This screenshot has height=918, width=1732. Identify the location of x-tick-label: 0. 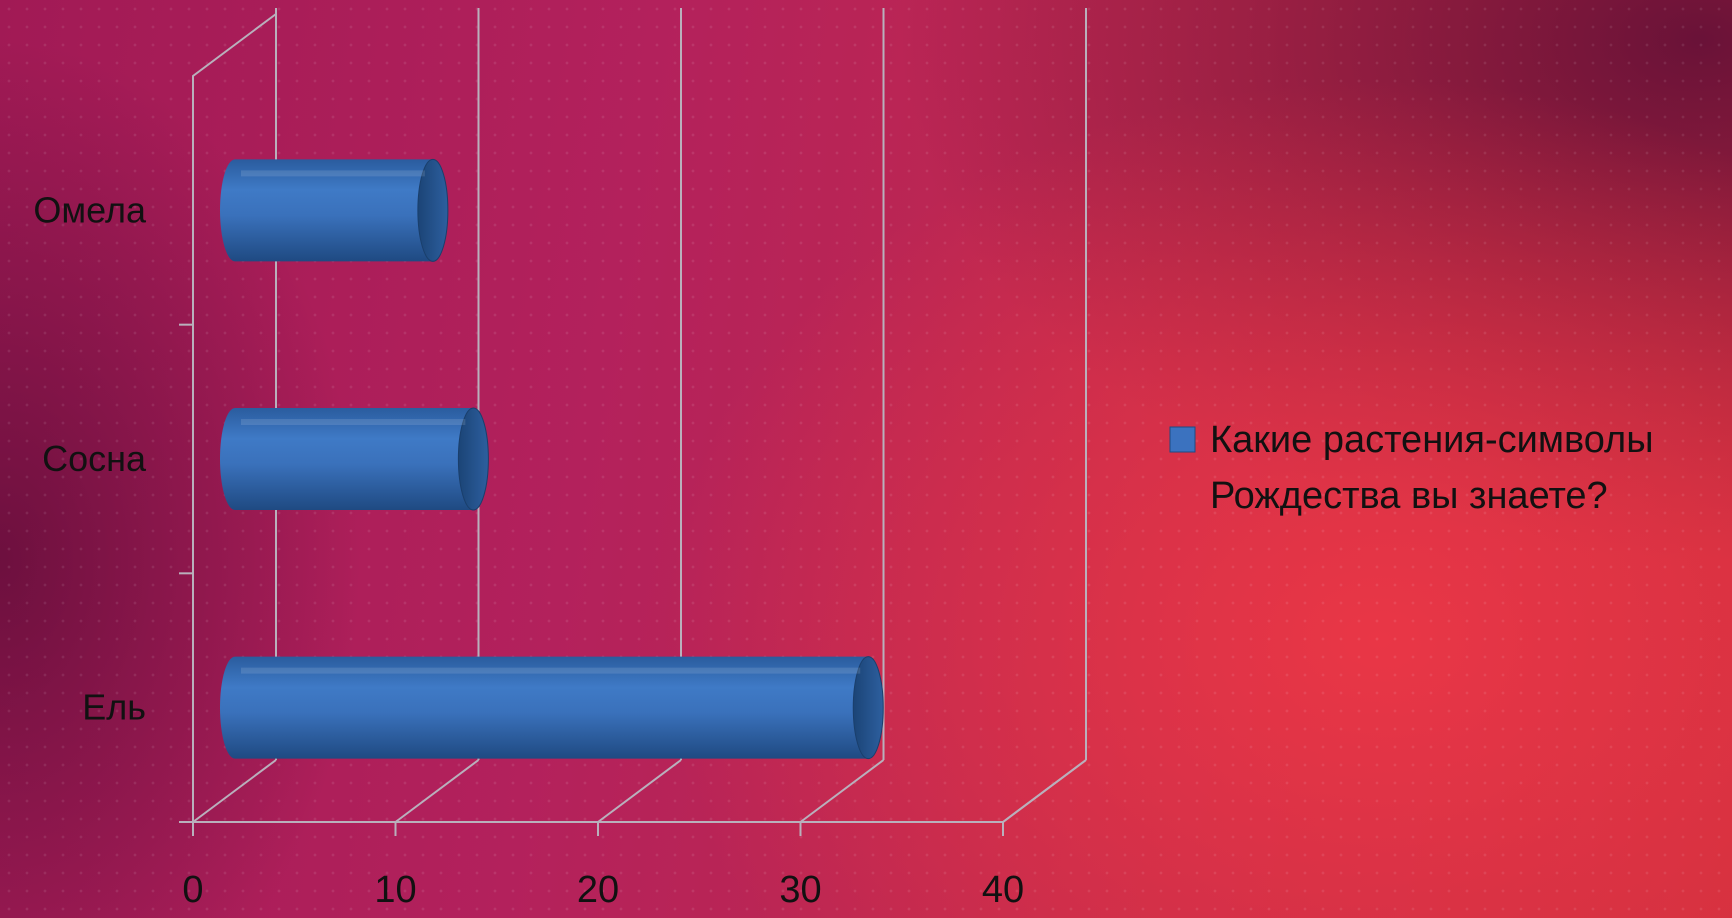
(192, 890).